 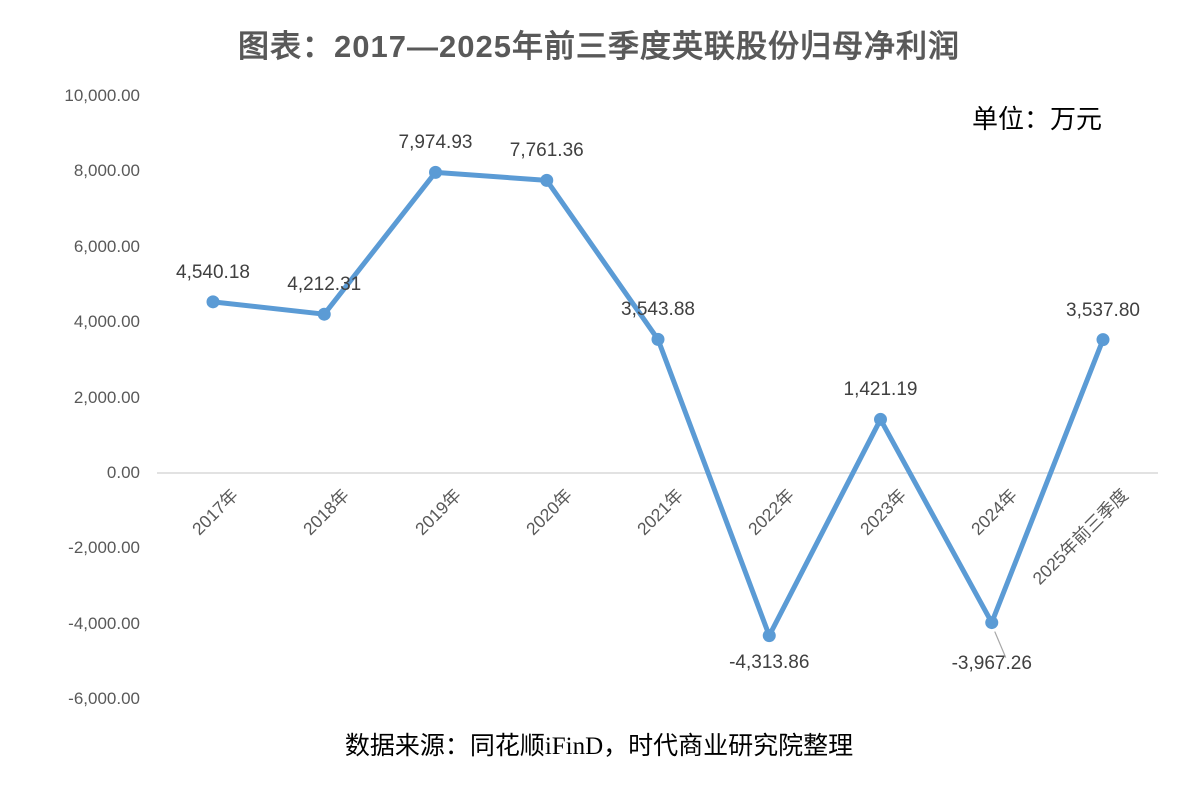 What do you see at coordinates (213, 272) in the screenshot?
I see `data-point-label: 4,540.18` at bounding box center [213, 272].